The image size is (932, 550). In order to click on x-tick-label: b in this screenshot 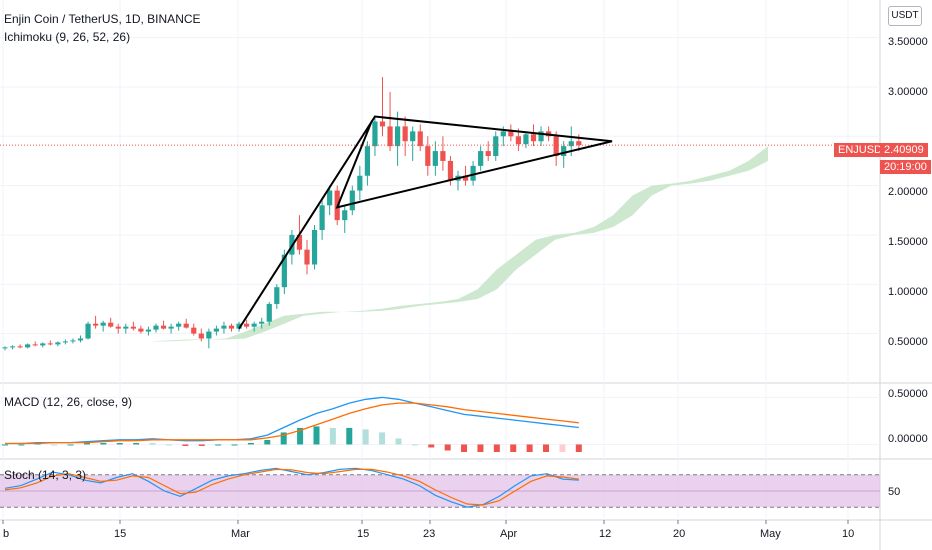, I will do `click(6, 534)`.